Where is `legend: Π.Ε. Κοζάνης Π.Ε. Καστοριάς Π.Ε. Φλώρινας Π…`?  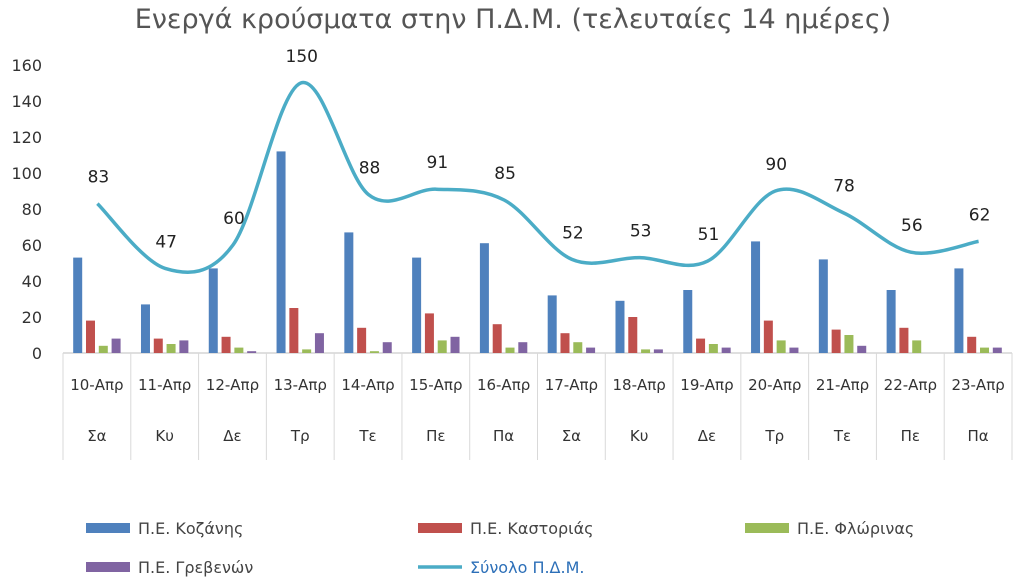
legend: Π.Ε. Κοζάνης Π.Ε. Καστοριάς Π.Ε. Φλώρινας Π… is located at coordinates (500, 548).